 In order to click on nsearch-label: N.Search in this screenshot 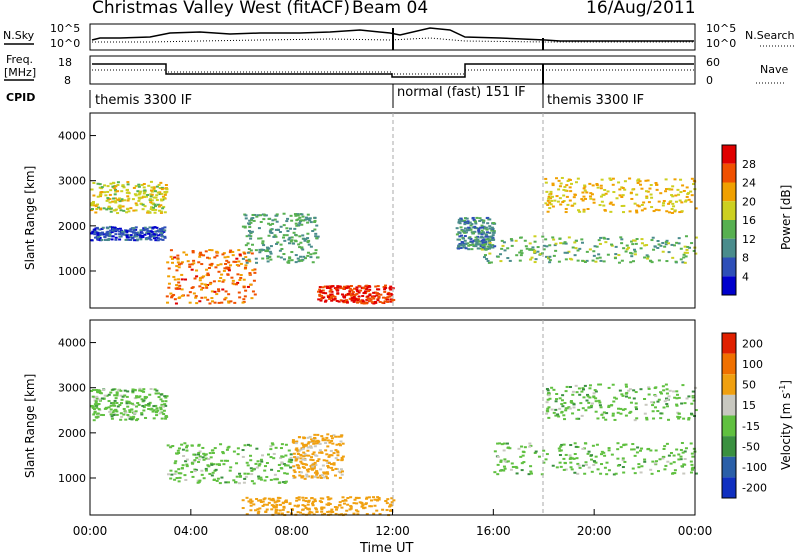, I will do `click(770, 35)`.